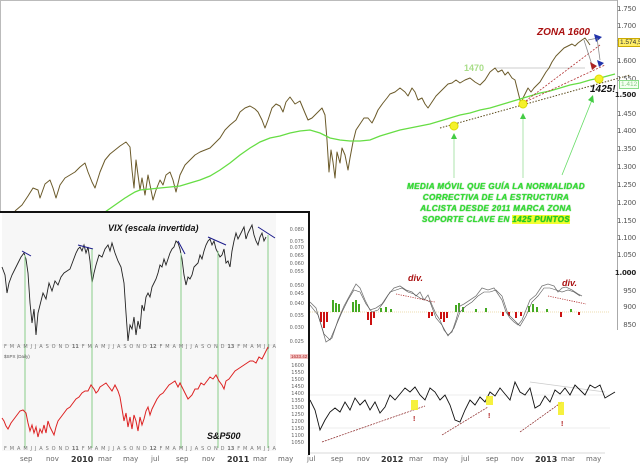  I want to click on level-1470-label: 1470, so click(474, 68).